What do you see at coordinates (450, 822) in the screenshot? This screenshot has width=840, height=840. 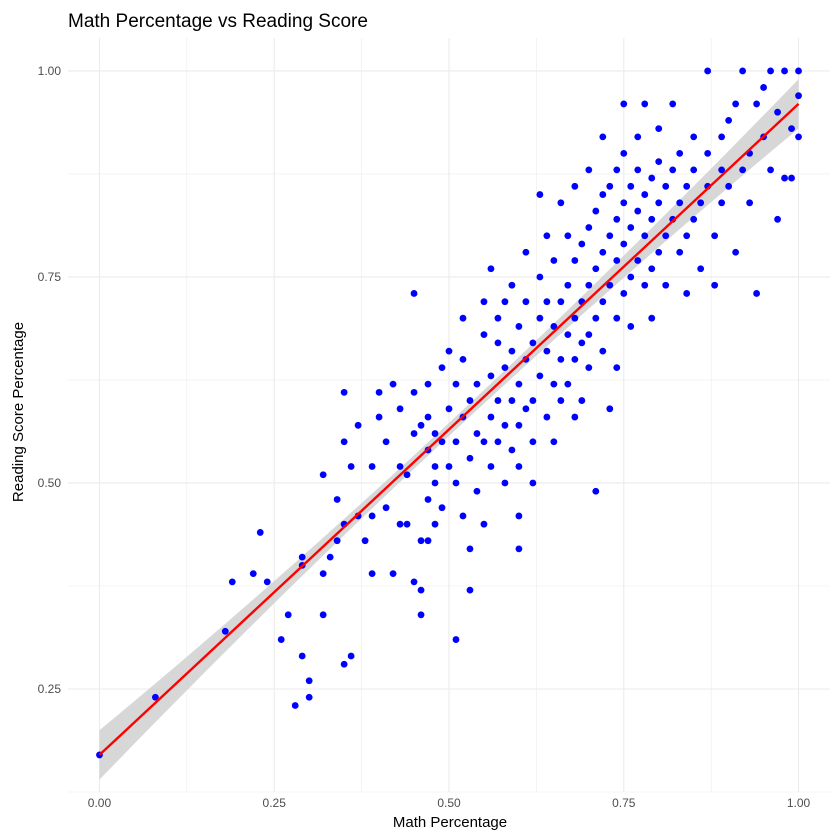 I see `x-axis-title: Math Percentage` at bounding box center [450, 822].